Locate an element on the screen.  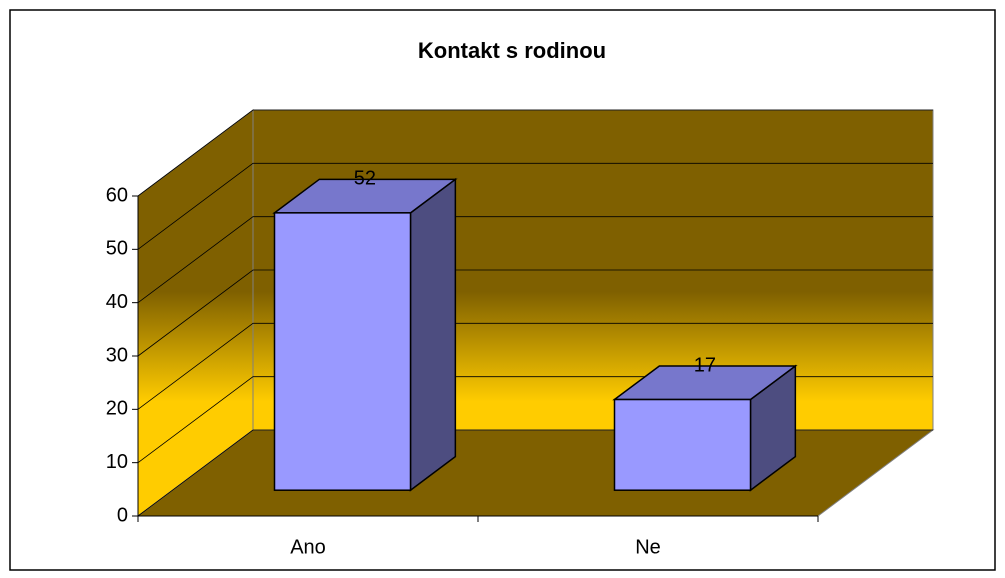
y-tick-label: 0 is located at coordinates (122, 515).